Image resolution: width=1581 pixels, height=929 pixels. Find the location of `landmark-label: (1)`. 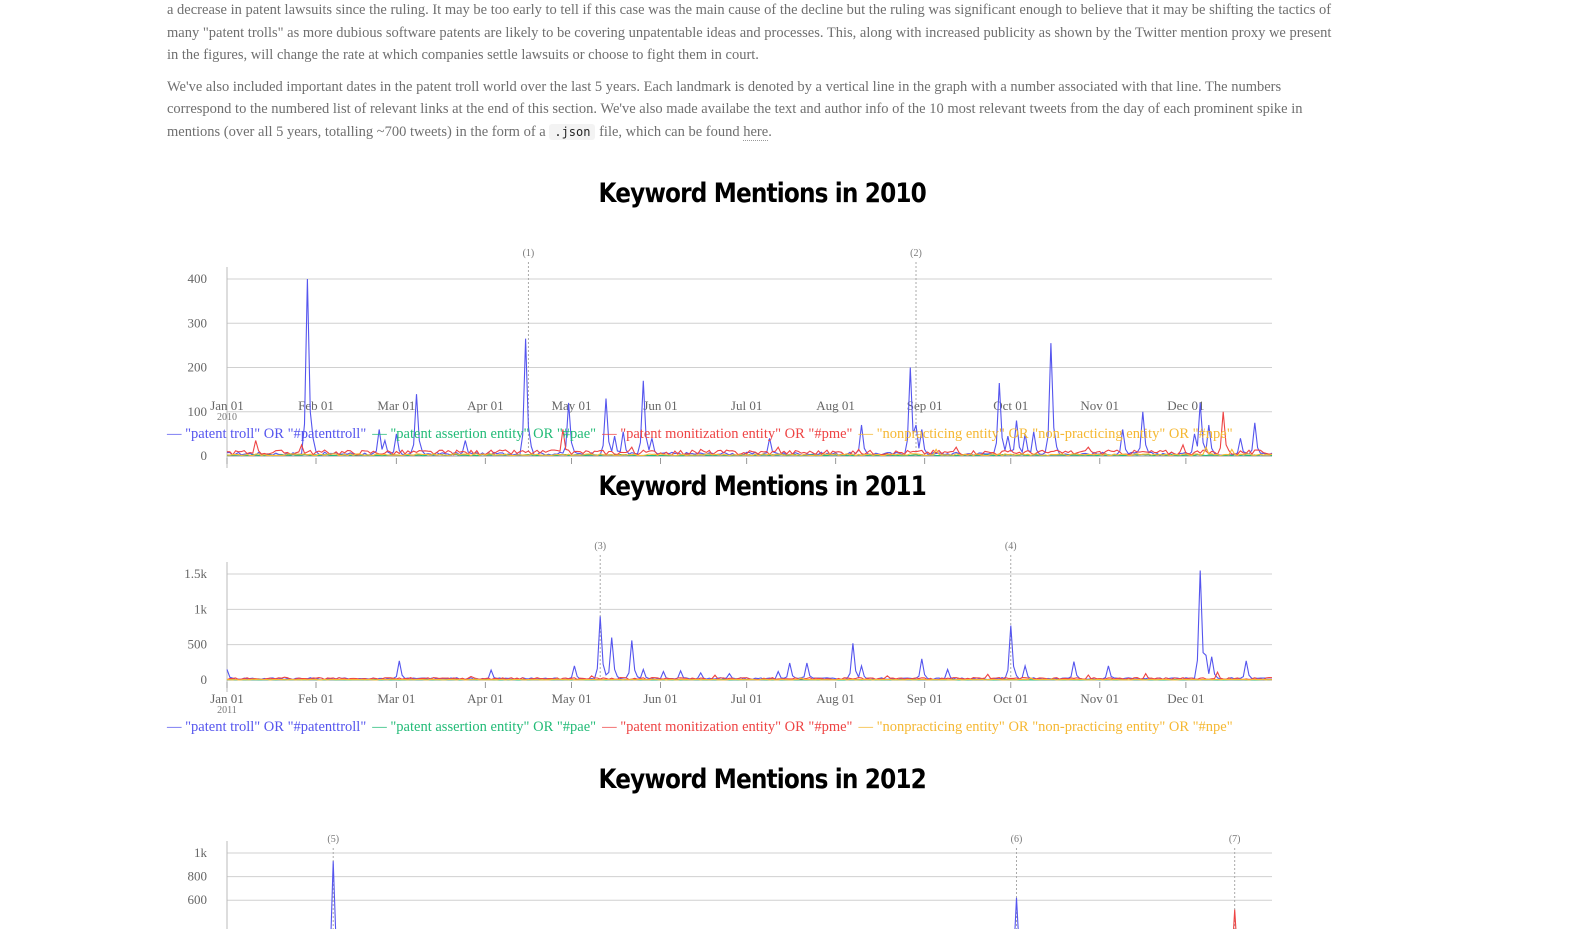

landmark-label: (1) is located at coordinates (529, 253).